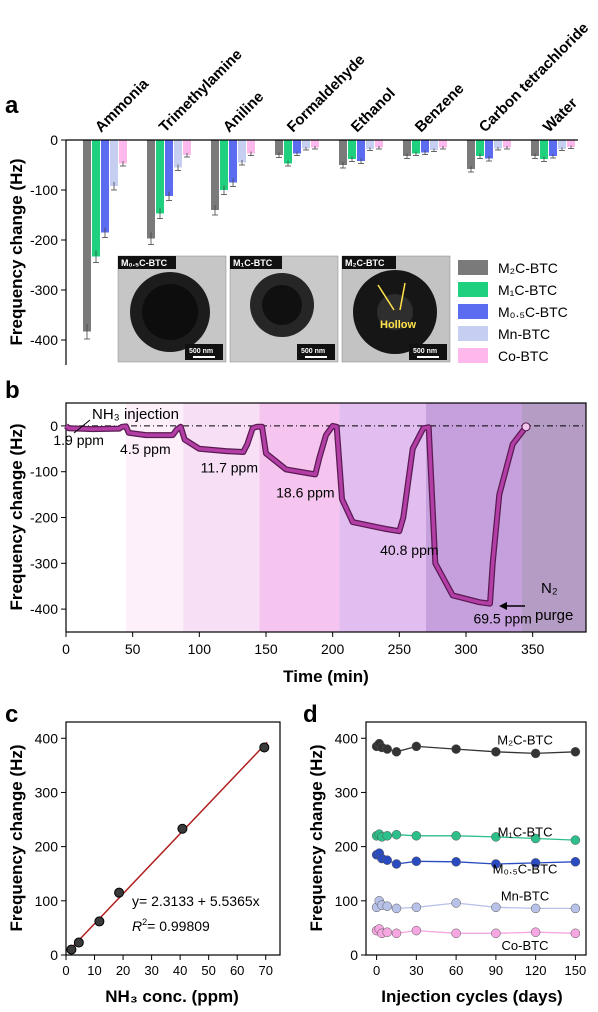 The width and height of the screenshot is (598, 1012). Describe the element at coordinates (400, 649) in the screenshot. I see `x-tick-label: 250` at that location.